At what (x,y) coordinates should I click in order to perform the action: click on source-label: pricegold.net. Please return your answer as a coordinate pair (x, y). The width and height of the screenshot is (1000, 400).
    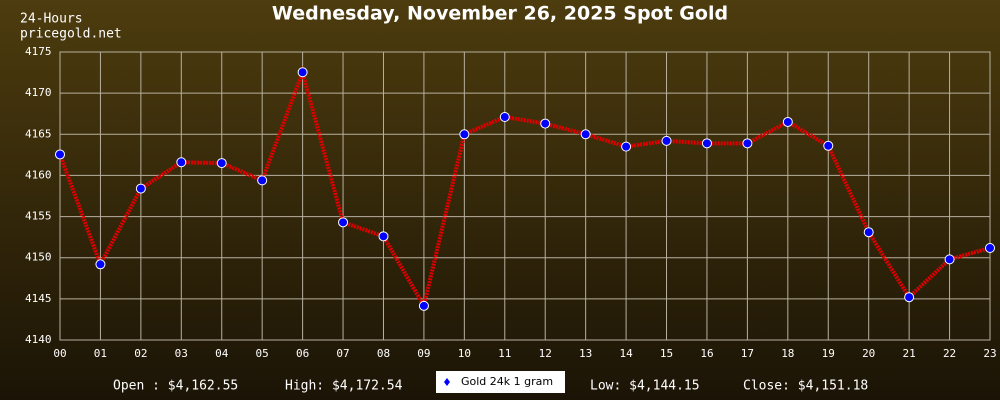
    Looking at the image, I should click on (71, 34).